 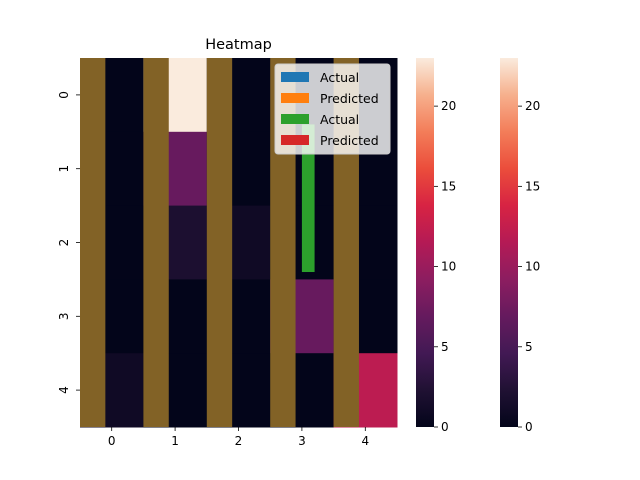 I want to click on x-tick-label-2: 2, so click(x=239, y=441).